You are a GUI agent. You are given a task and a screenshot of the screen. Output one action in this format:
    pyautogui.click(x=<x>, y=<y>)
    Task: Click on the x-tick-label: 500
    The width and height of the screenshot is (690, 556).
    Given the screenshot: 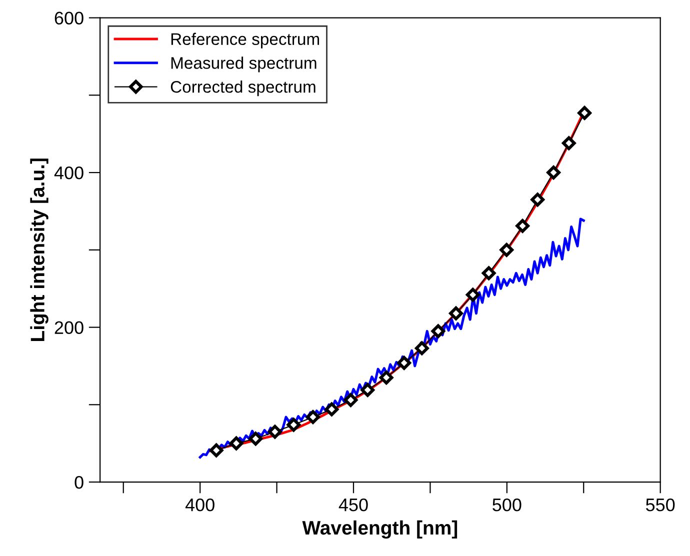 What is the action you would take?
    pyautogui.click(x=507, y=505)
    